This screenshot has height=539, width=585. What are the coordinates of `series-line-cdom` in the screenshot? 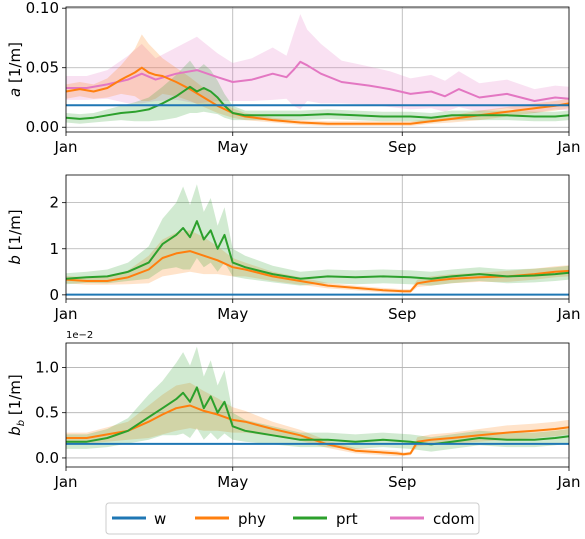 It's located at (318, 81).